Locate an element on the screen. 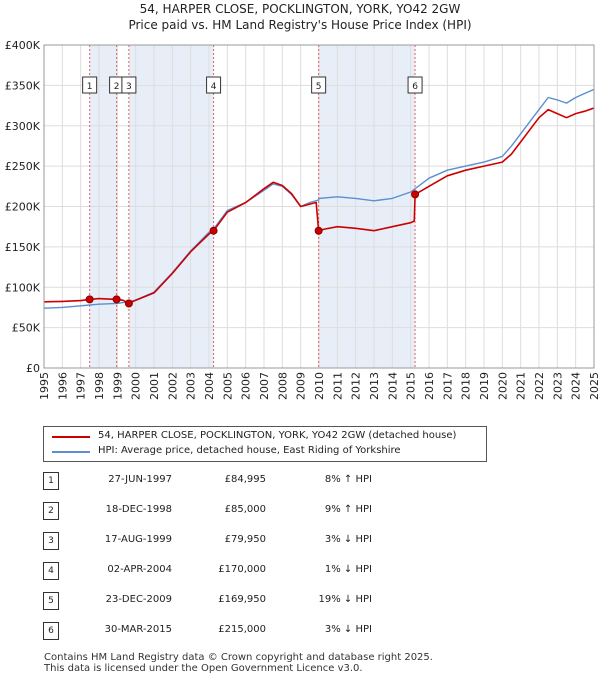  sale-number-label: 4 is located at coordinates (214, 87).